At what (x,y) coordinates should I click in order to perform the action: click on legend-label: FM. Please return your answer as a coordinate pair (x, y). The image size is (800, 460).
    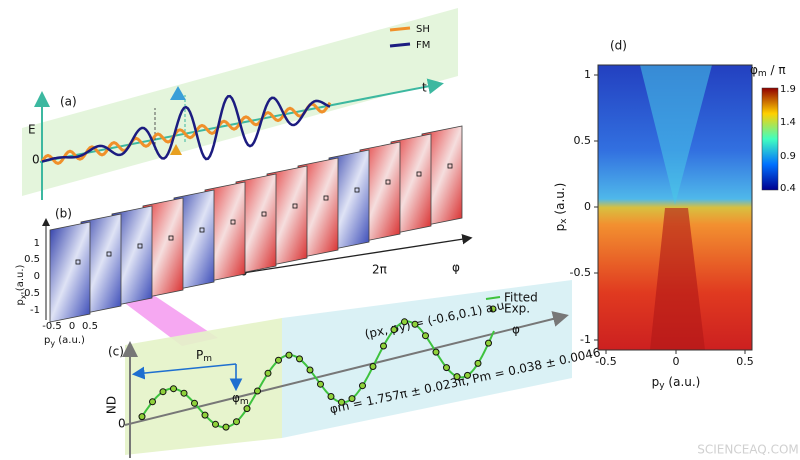
    Looking at the image, I should click on (423, 45).